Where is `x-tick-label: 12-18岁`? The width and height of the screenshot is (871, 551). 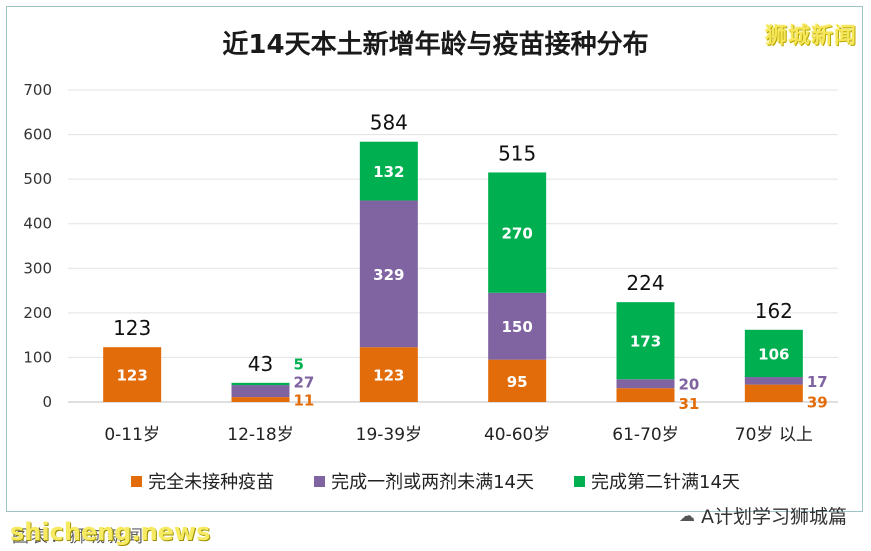 x-tick-label: 12-18岁 is located at coordinates (260, 435).